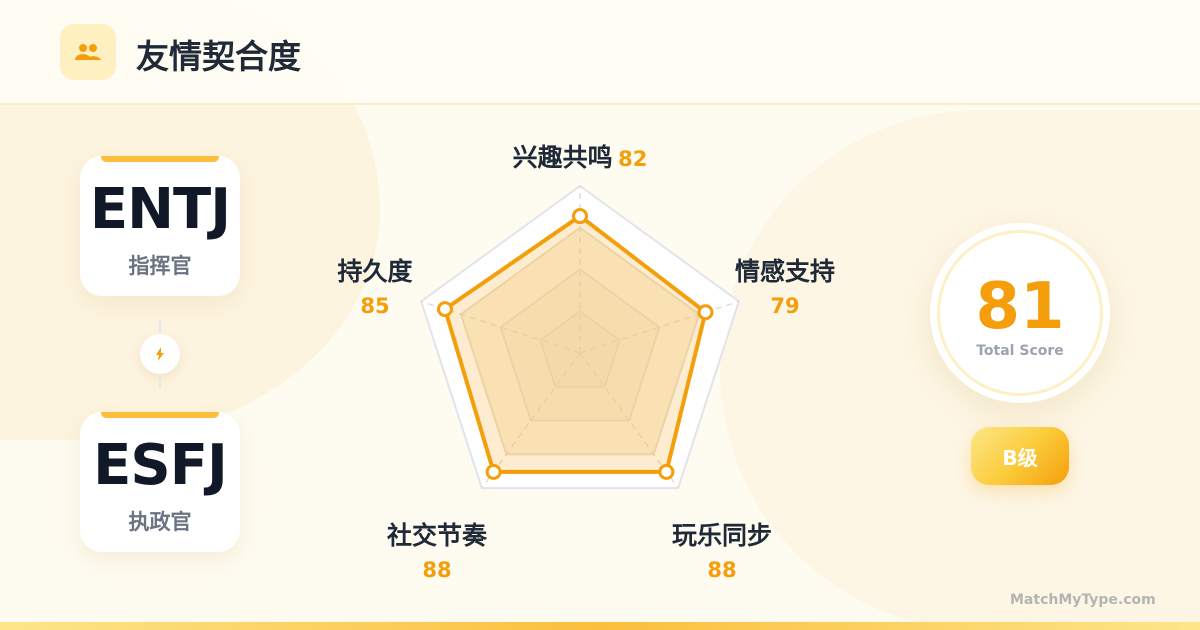 The height and width of the screenshot is (630, 1200). I want to click on axis-label-2: 玩乐同步 88, so click(722, 549).